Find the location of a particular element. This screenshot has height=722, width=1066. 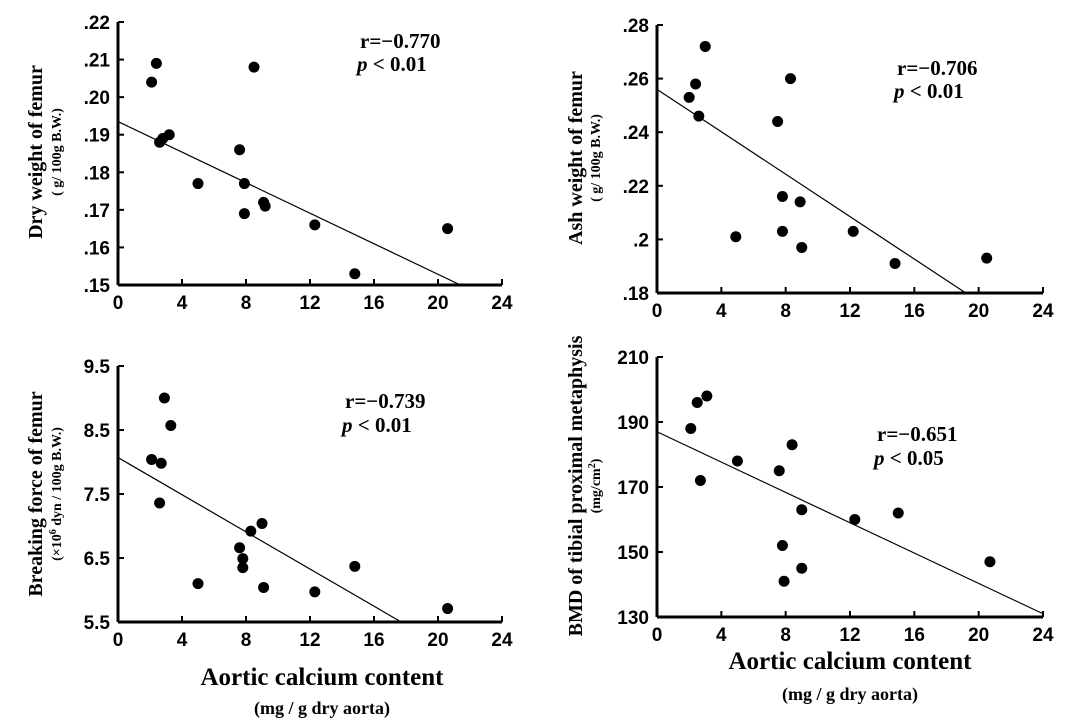

x-tick-label: 16 is located at coordinates (914, 635).